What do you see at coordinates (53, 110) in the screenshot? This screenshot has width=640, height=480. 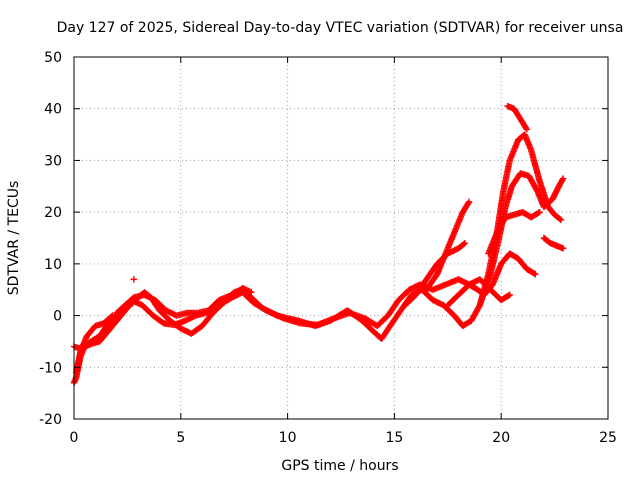 I see `y-tick-label: 40` at bounding box center [53, 110].